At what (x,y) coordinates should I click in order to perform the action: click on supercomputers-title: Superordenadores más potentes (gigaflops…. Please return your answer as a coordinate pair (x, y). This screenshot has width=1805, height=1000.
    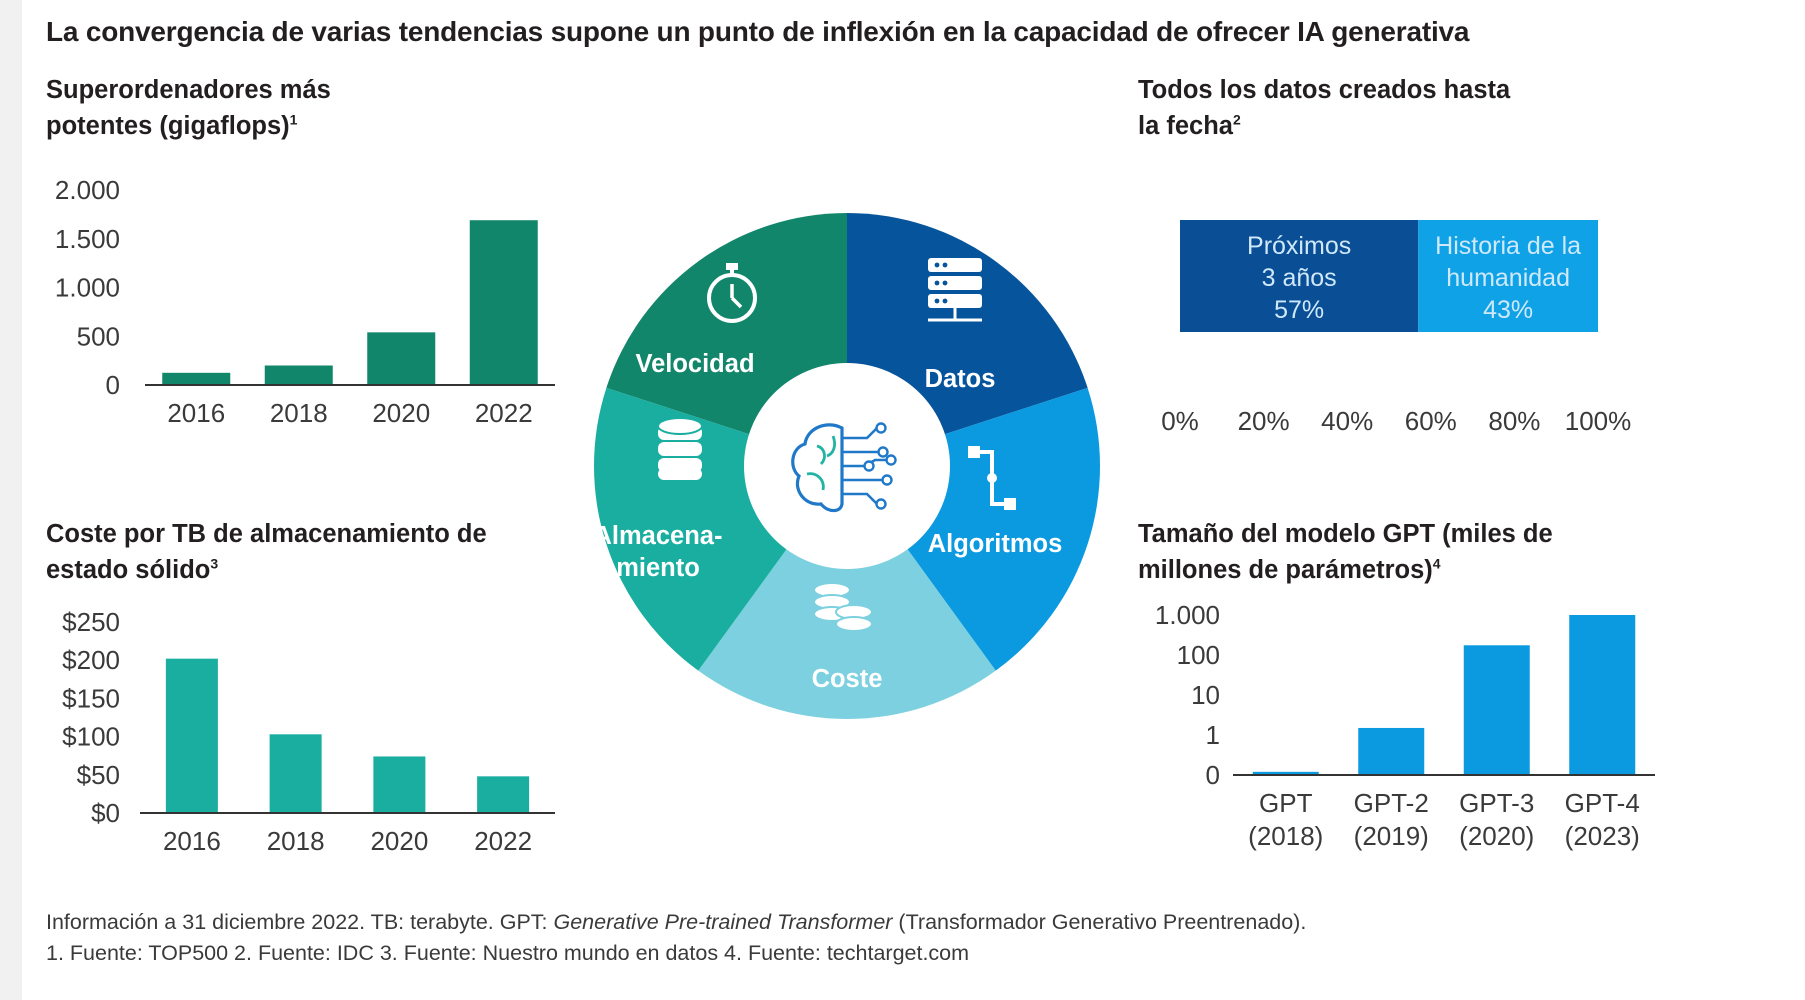
    Looking at the image, I should click on (188, 108).